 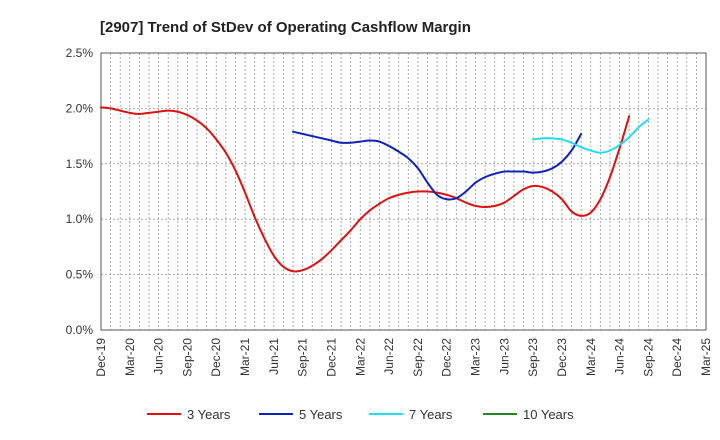 I want to click on x-tick-label: Dec-21, so click(x=331, y=357).